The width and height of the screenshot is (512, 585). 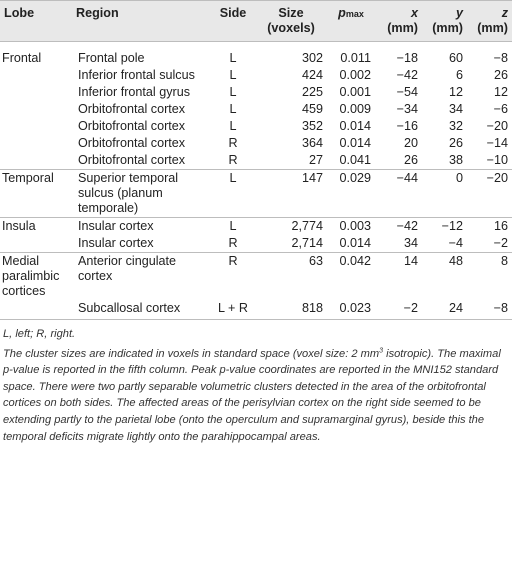 I want to click on cell-y: 26, so click(x=455, y=143).